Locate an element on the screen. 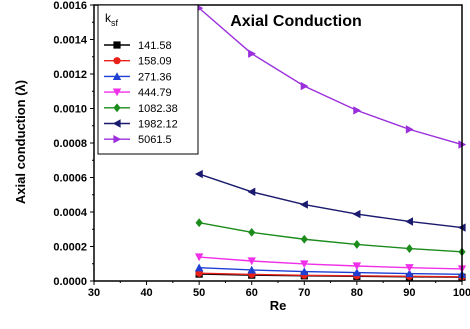 The image size is (470, 329). legend-label: 5061.5 is located at coordinates (155, 140).